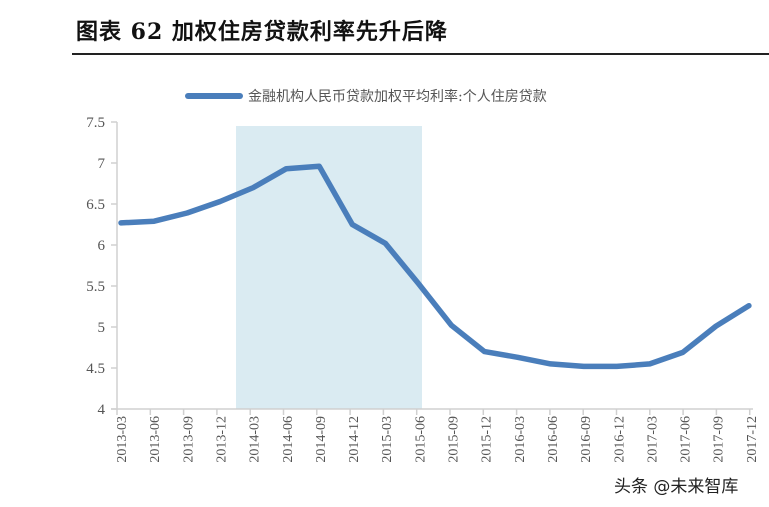 This screenshot has width=769, height=507. I want to click on legend: 金融机构人民币贷款加权平均利率:个人住房贷款, so click(366, 96).